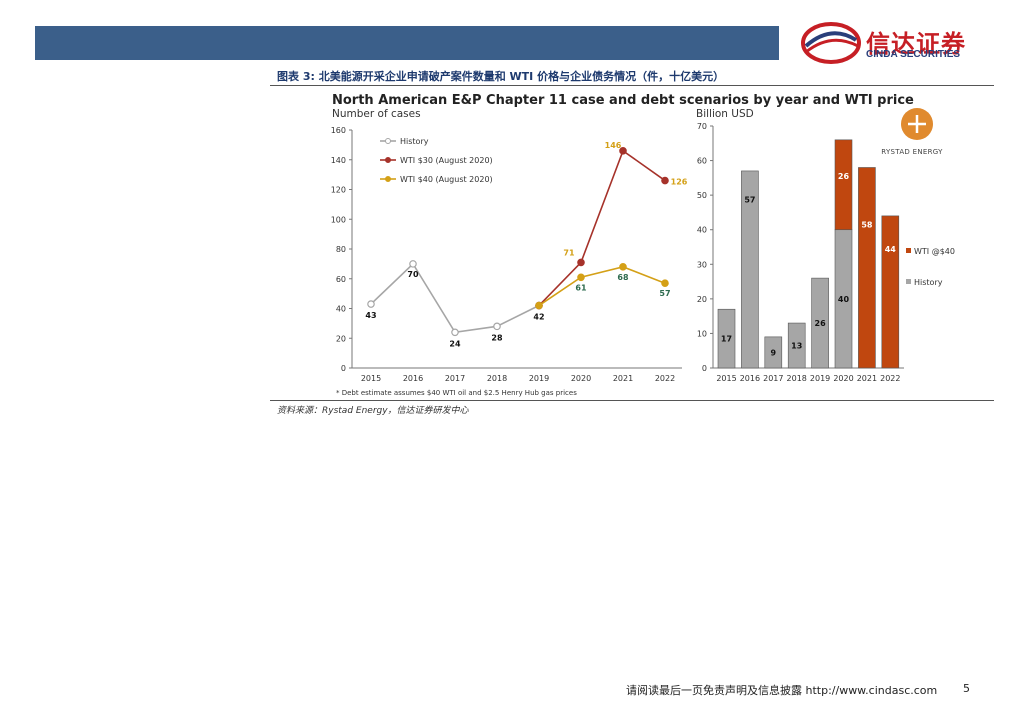 The width and height of the screenshot is (1024, 724). I want to click on legend-label: WTI $30 (August 2020), so click(446, 160).